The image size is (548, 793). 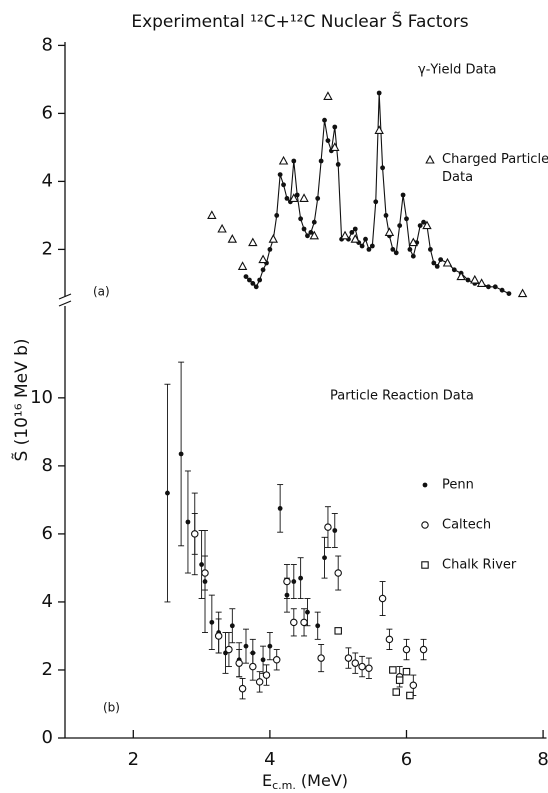 I want to click on y-axis-label: S̃ (10¹⁶ MeV b), so click(x=21, y=399).